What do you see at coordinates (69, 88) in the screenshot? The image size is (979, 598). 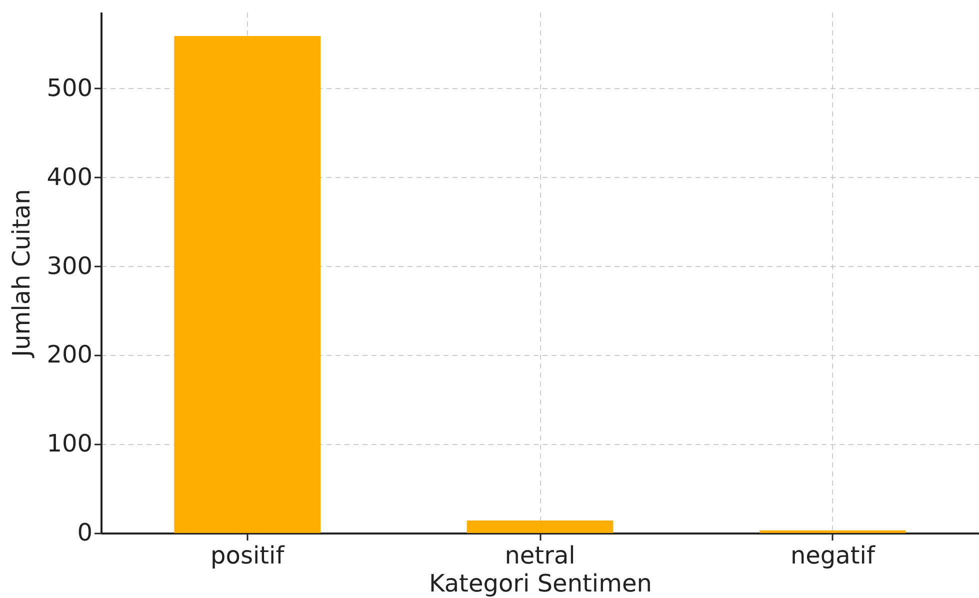 I see `y-tick-label: 500` at bounding box center [69, 88].